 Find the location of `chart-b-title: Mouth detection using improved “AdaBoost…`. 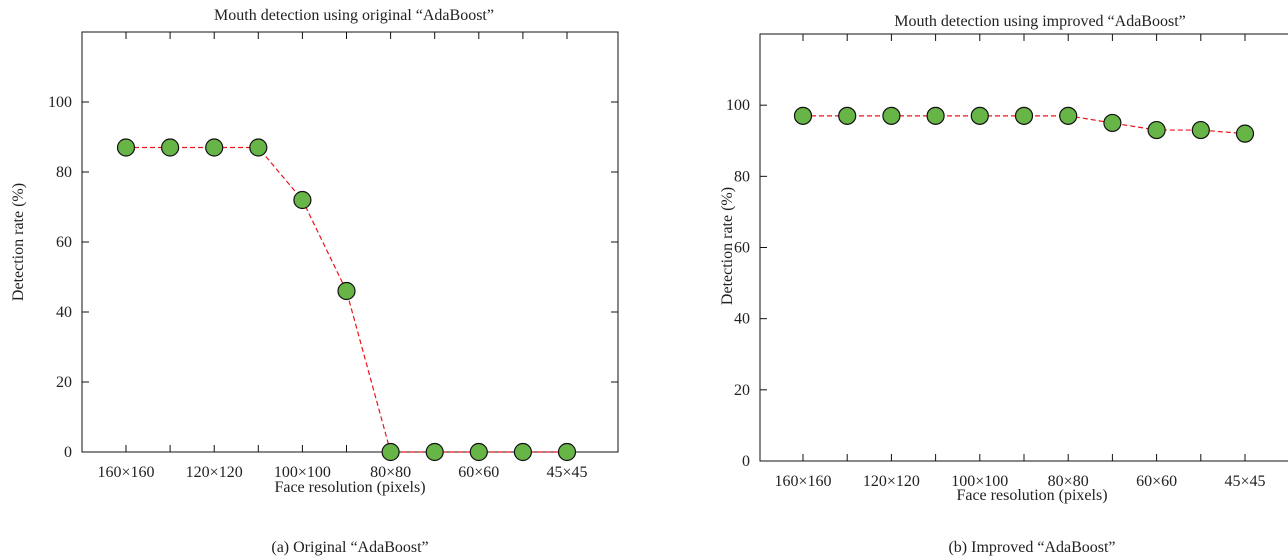

chart-b-title: Mouth detection using improved “AdaBoost… is located at coordinates (1040, 21).